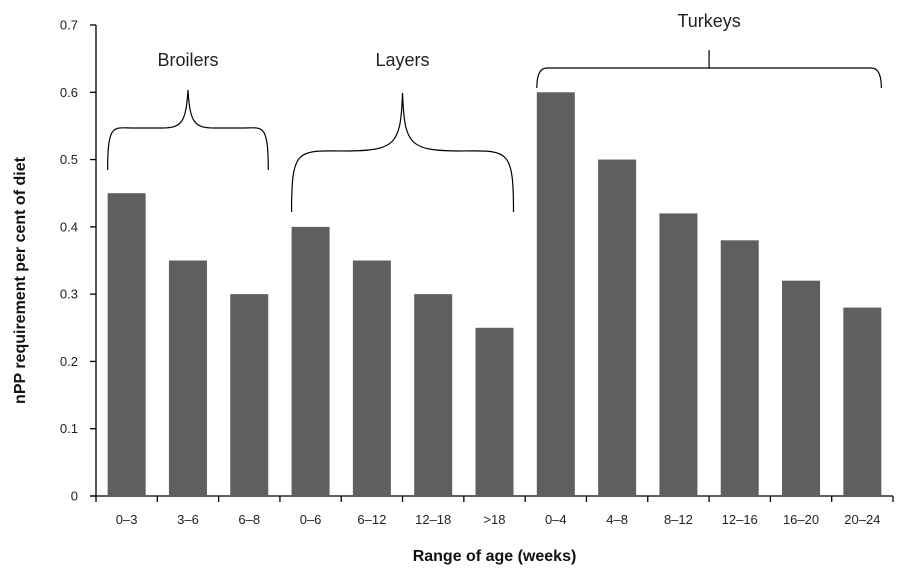  Describe the element at coordinates (740, 519) in the screenshot. I see `x-tick-label: 12–16` at that location.